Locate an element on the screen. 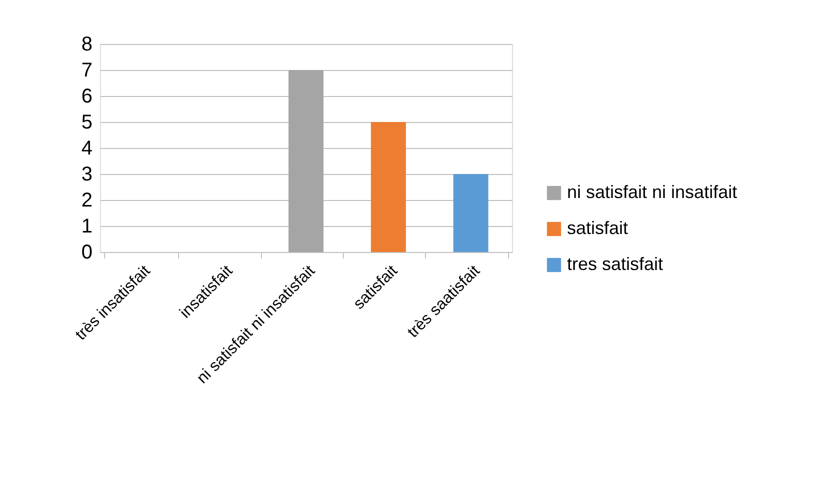 This screenshot has width=830, height=479. y-tick-label: 3 is located at coordinates (86, 175).